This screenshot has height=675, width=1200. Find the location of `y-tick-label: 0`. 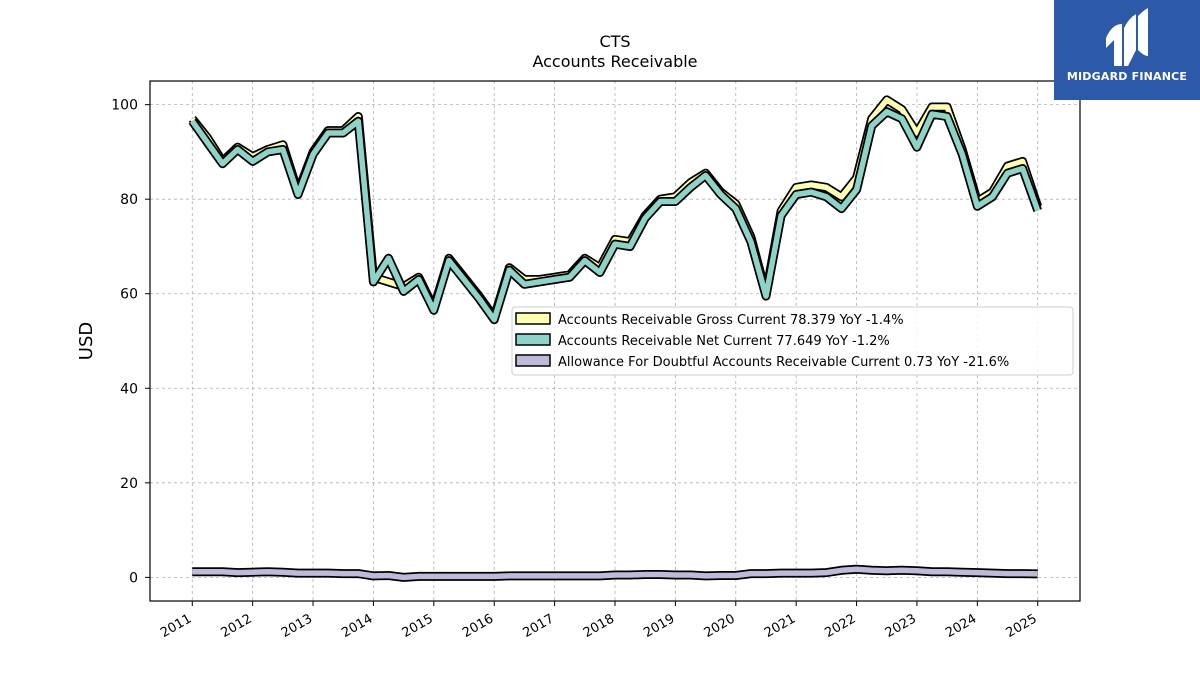

y-tick-label: 0 is located at coordinates (133, 578).